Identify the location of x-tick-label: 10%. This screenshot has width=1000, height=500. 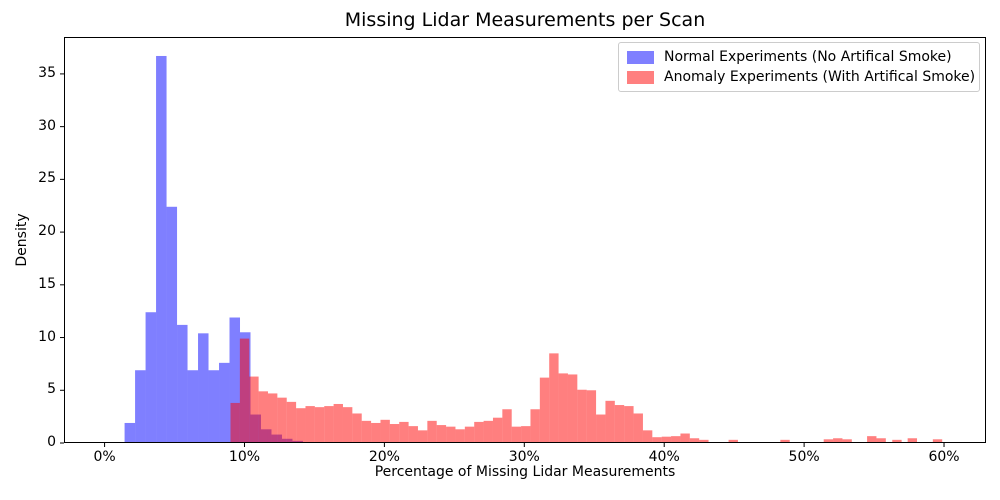
(244, 457).